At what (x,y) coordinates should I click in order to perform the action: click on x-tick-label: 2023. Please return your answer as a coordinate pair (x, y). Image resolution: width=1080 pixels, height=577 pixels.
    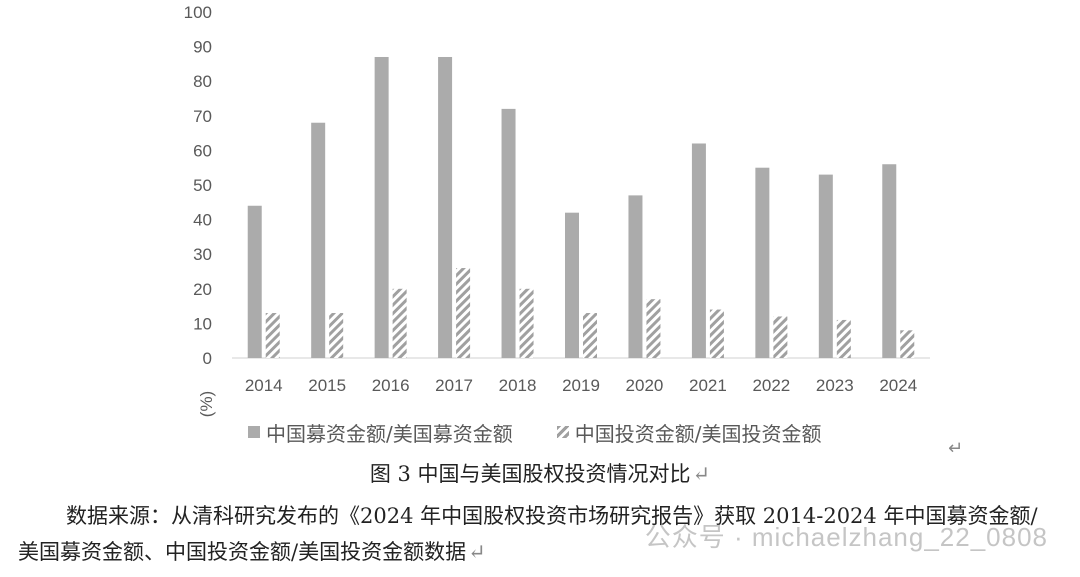
    Looking at the image, I should click on (835, 385).